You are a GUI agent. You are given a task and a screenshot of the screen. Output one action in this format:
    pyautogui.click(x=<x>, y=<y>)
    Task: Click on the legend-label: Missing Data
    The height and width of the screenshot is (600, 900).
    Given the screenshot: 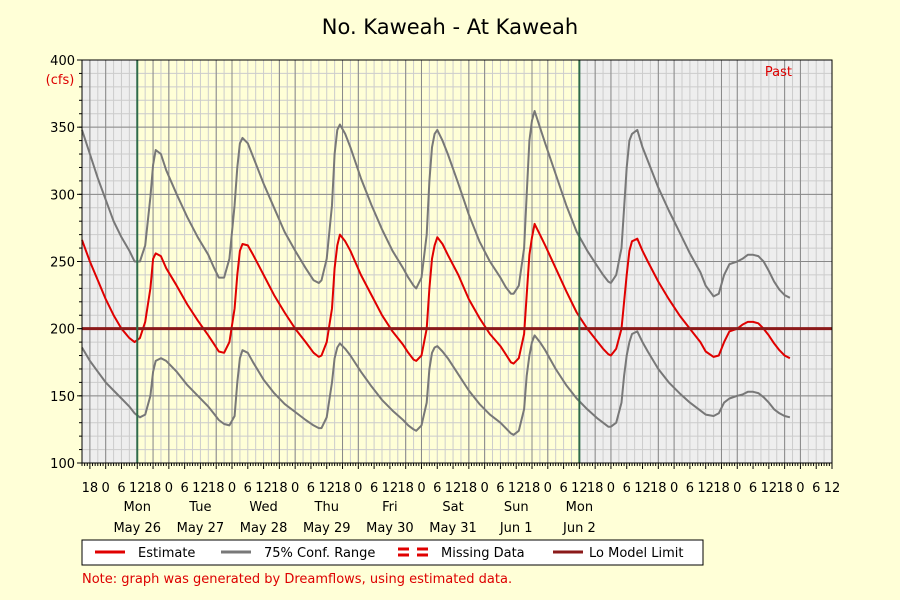 What is the action you would take?
    pyautogui.click(x=483, y=553)
    